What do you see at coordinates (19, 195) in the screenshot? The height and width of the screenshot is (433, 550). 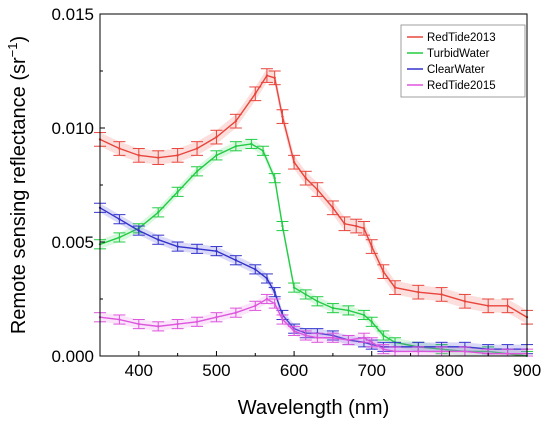 I see `y-axis-label-main: Remote sensing reflectance (sr` at bounding box center [19, 195].